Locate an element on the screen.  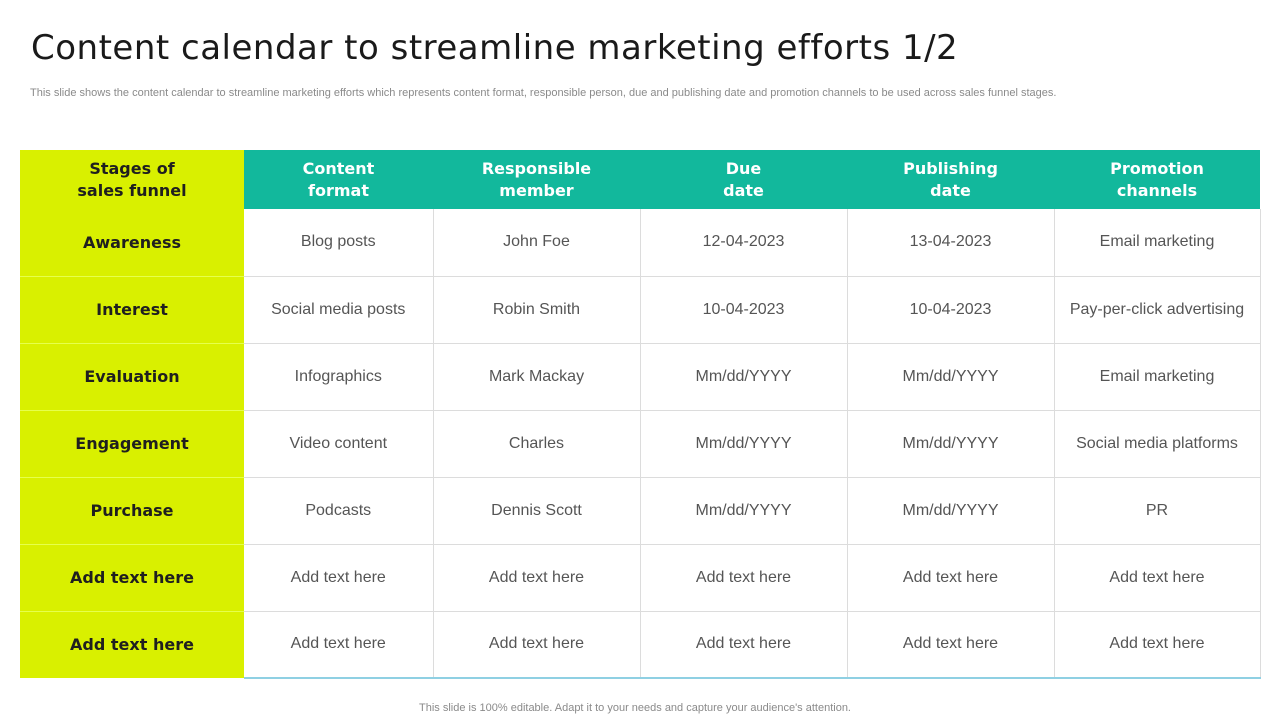
responsible-member-cell: Charles is located at coordinates (537, 444).